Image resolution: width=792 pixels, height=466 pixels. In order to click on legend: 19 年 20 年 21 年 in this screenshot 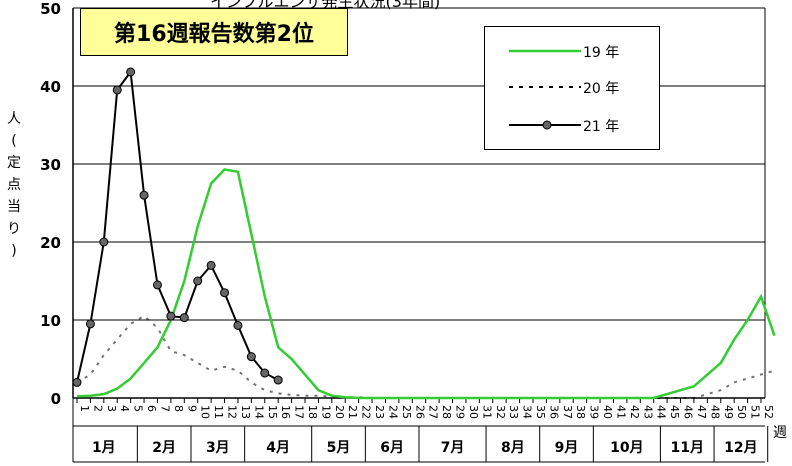, I will do `click(572, 88)`.